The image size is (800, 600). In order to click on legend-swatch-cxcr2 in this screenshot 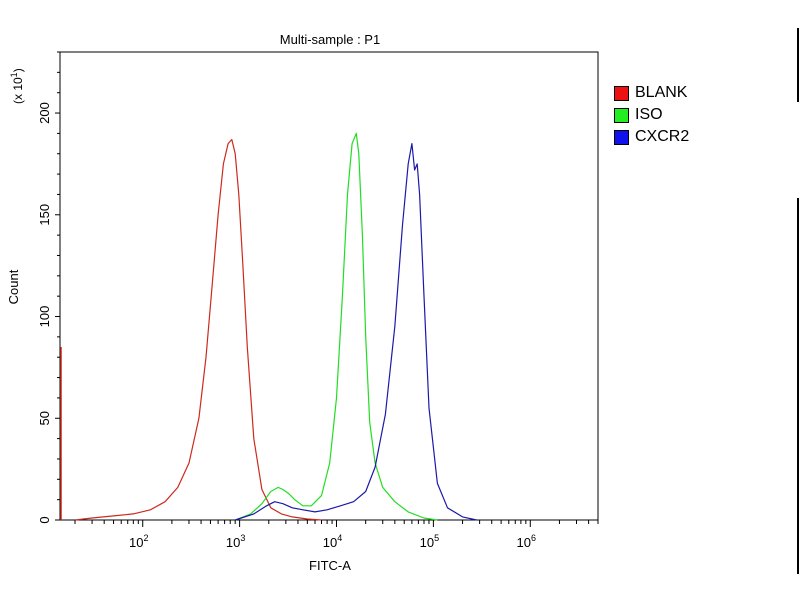, I will do `click(621, 137)`.